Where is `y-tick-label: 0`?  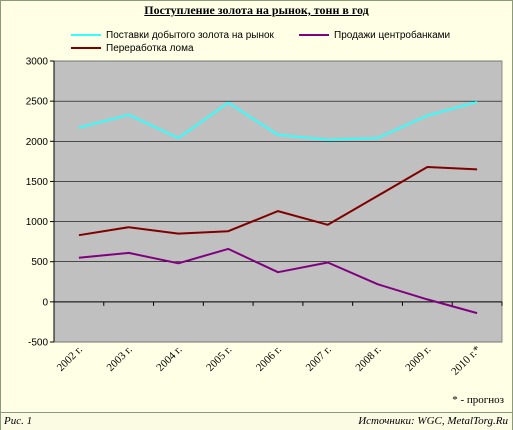
y-tick-label: 0 is located at coordinates (45, 302).